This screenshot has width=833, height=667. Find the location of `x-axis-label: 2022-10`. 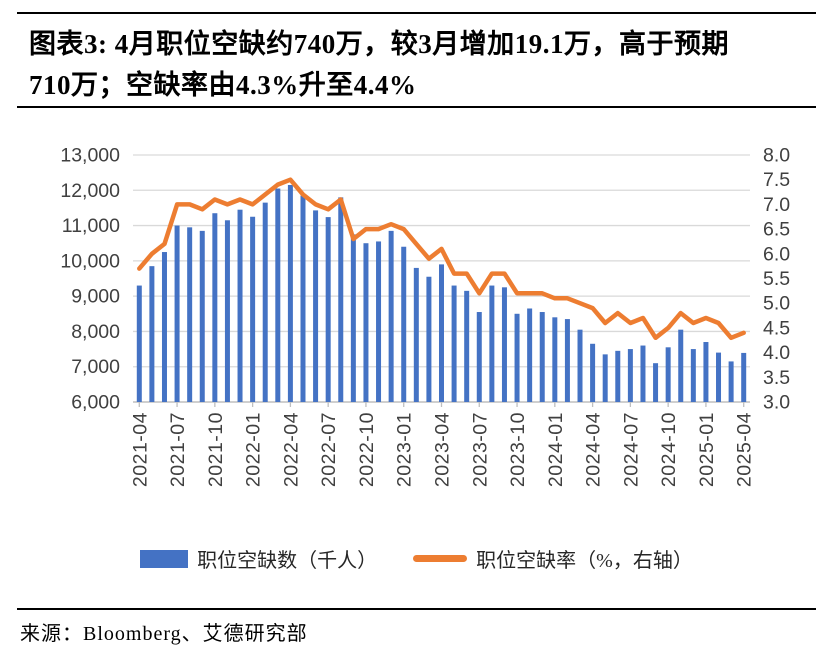

x-axis-label: 2022-10 is located at coordinates (367, 449).